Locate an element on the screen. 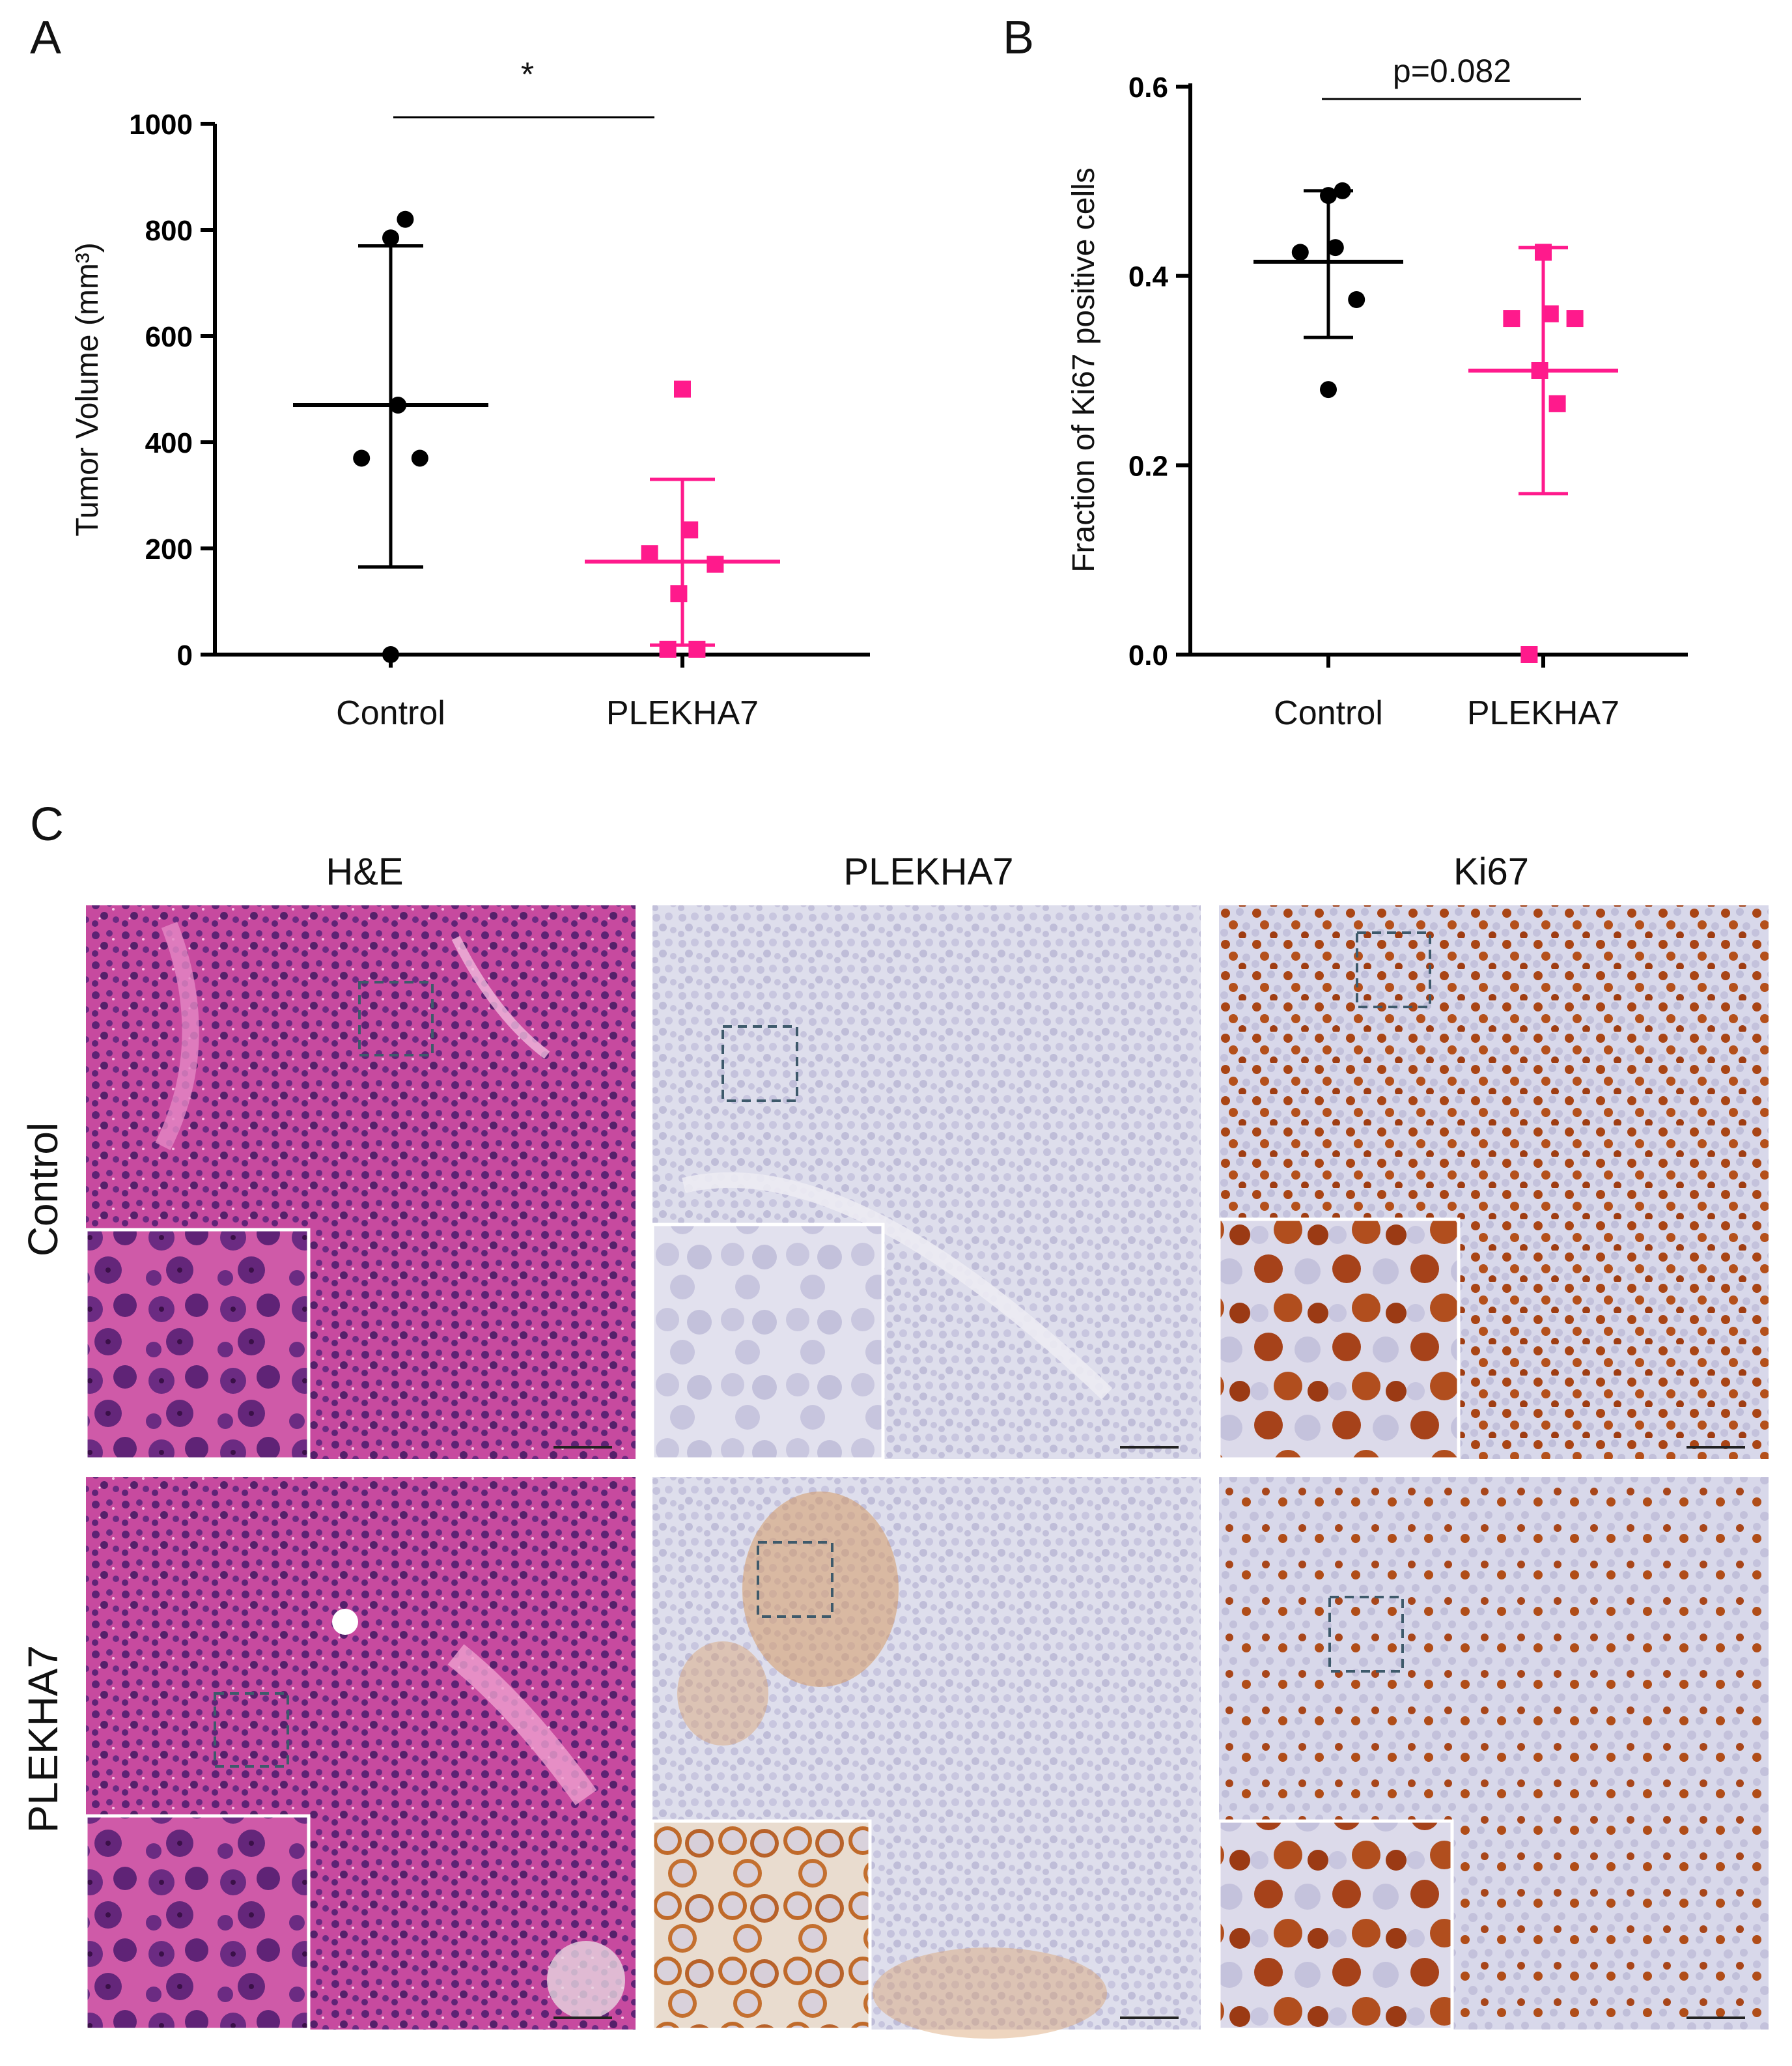 Image resolution: width=1792 pixels, height=2066 pixels. micrograph-control-he is located at coordinates (360, 1183).